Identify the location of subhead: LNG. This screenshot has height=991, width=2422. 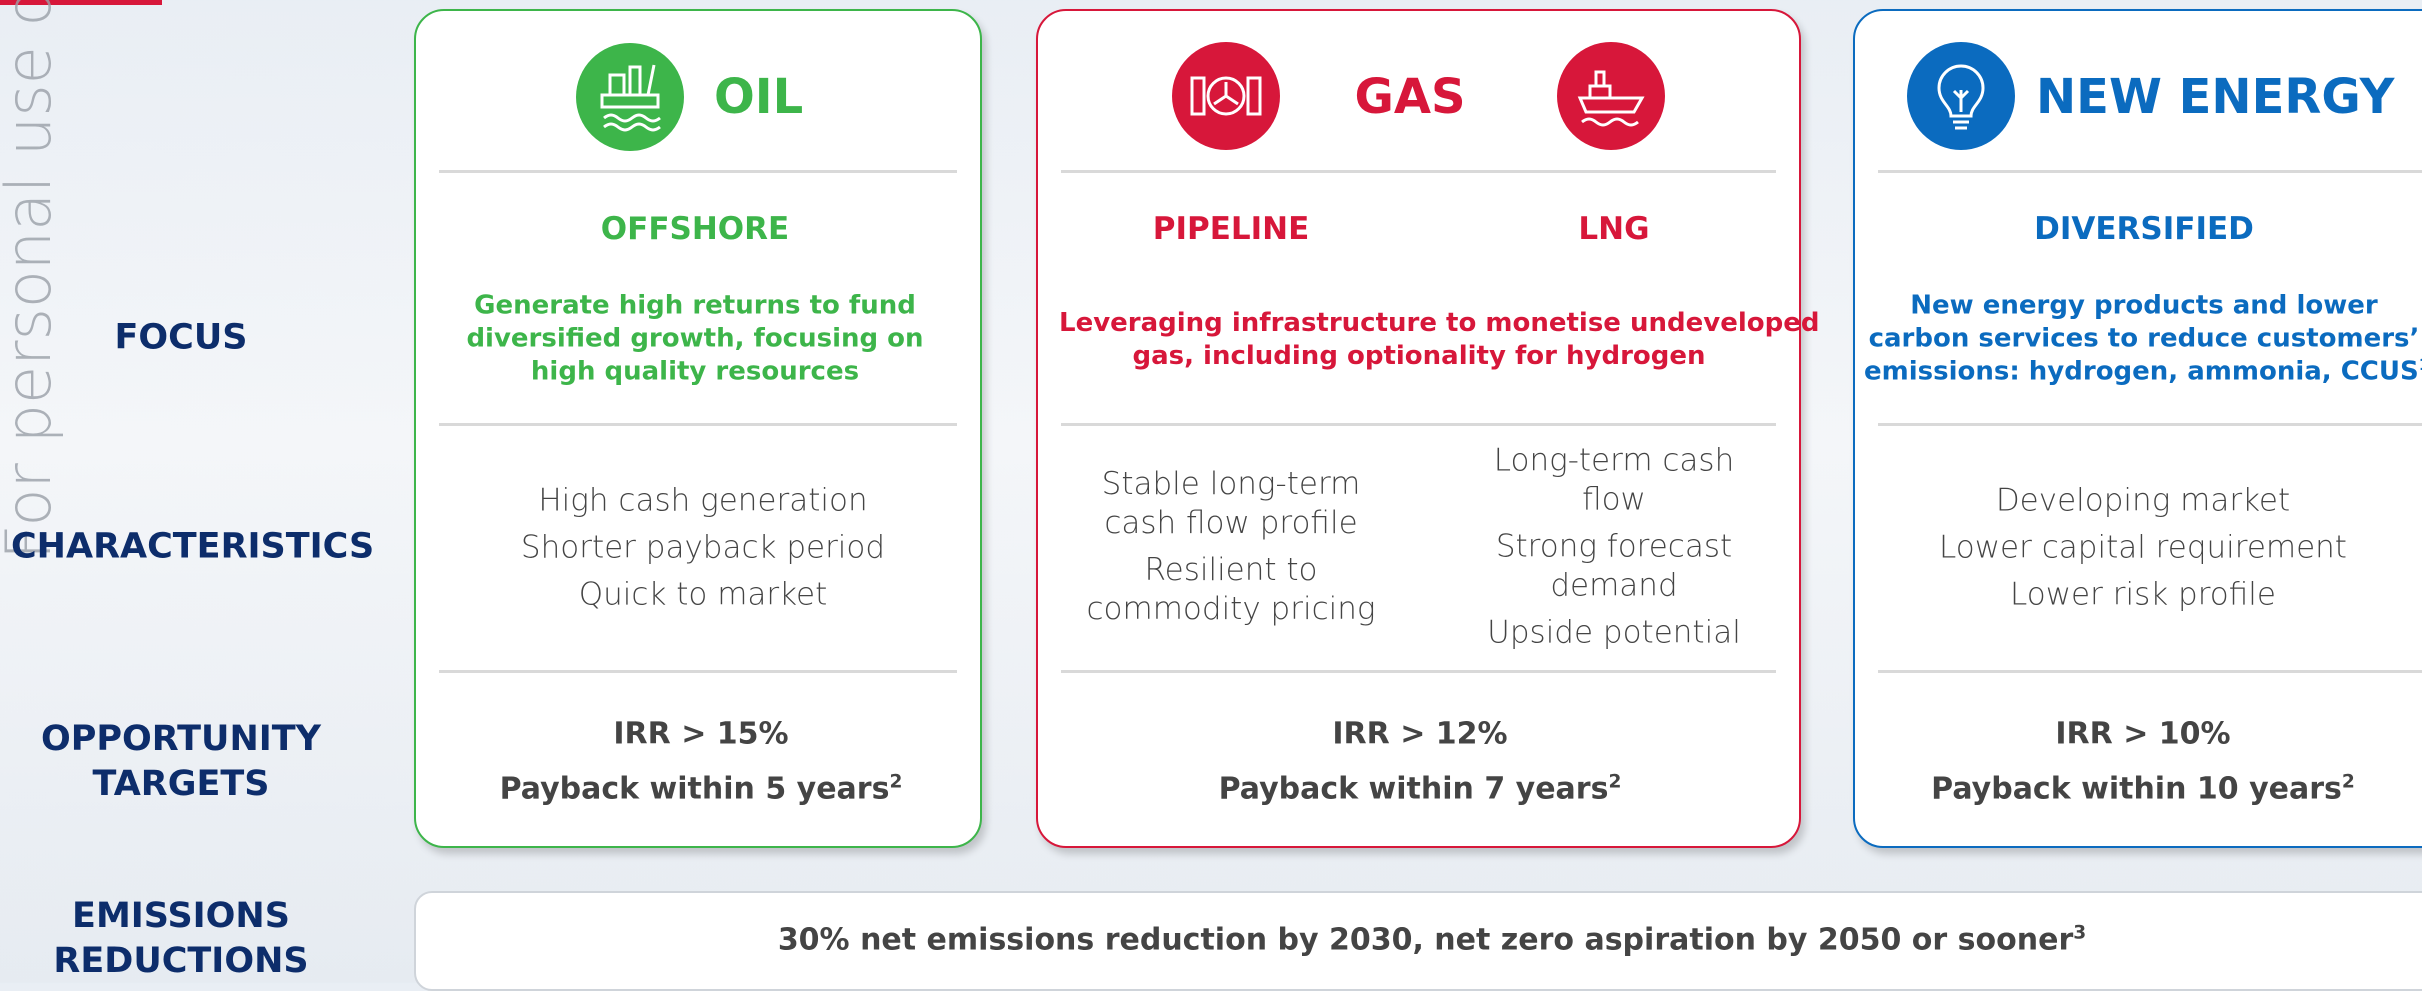
(1614, 229).